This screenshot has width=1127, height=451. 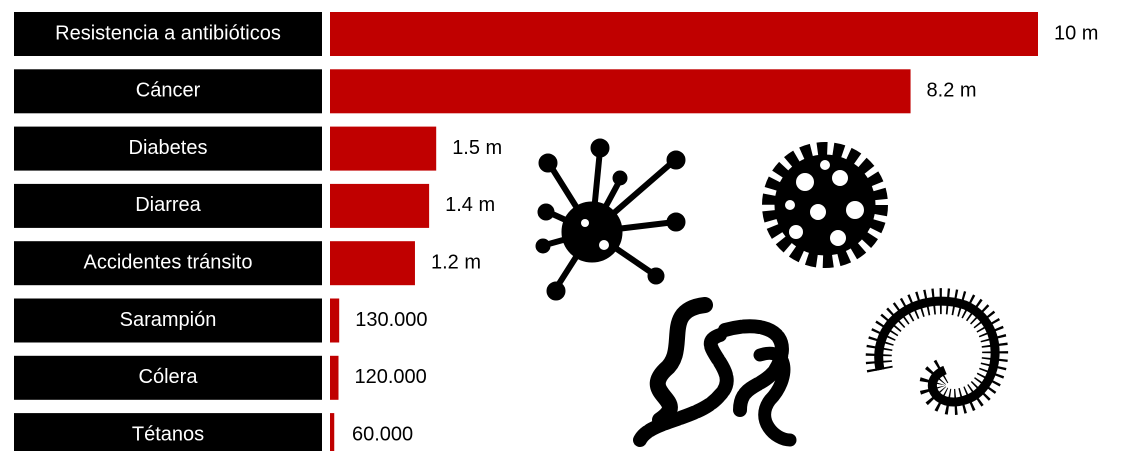 I want to click on category-label: Diarrea, so click(x=168, y=205).